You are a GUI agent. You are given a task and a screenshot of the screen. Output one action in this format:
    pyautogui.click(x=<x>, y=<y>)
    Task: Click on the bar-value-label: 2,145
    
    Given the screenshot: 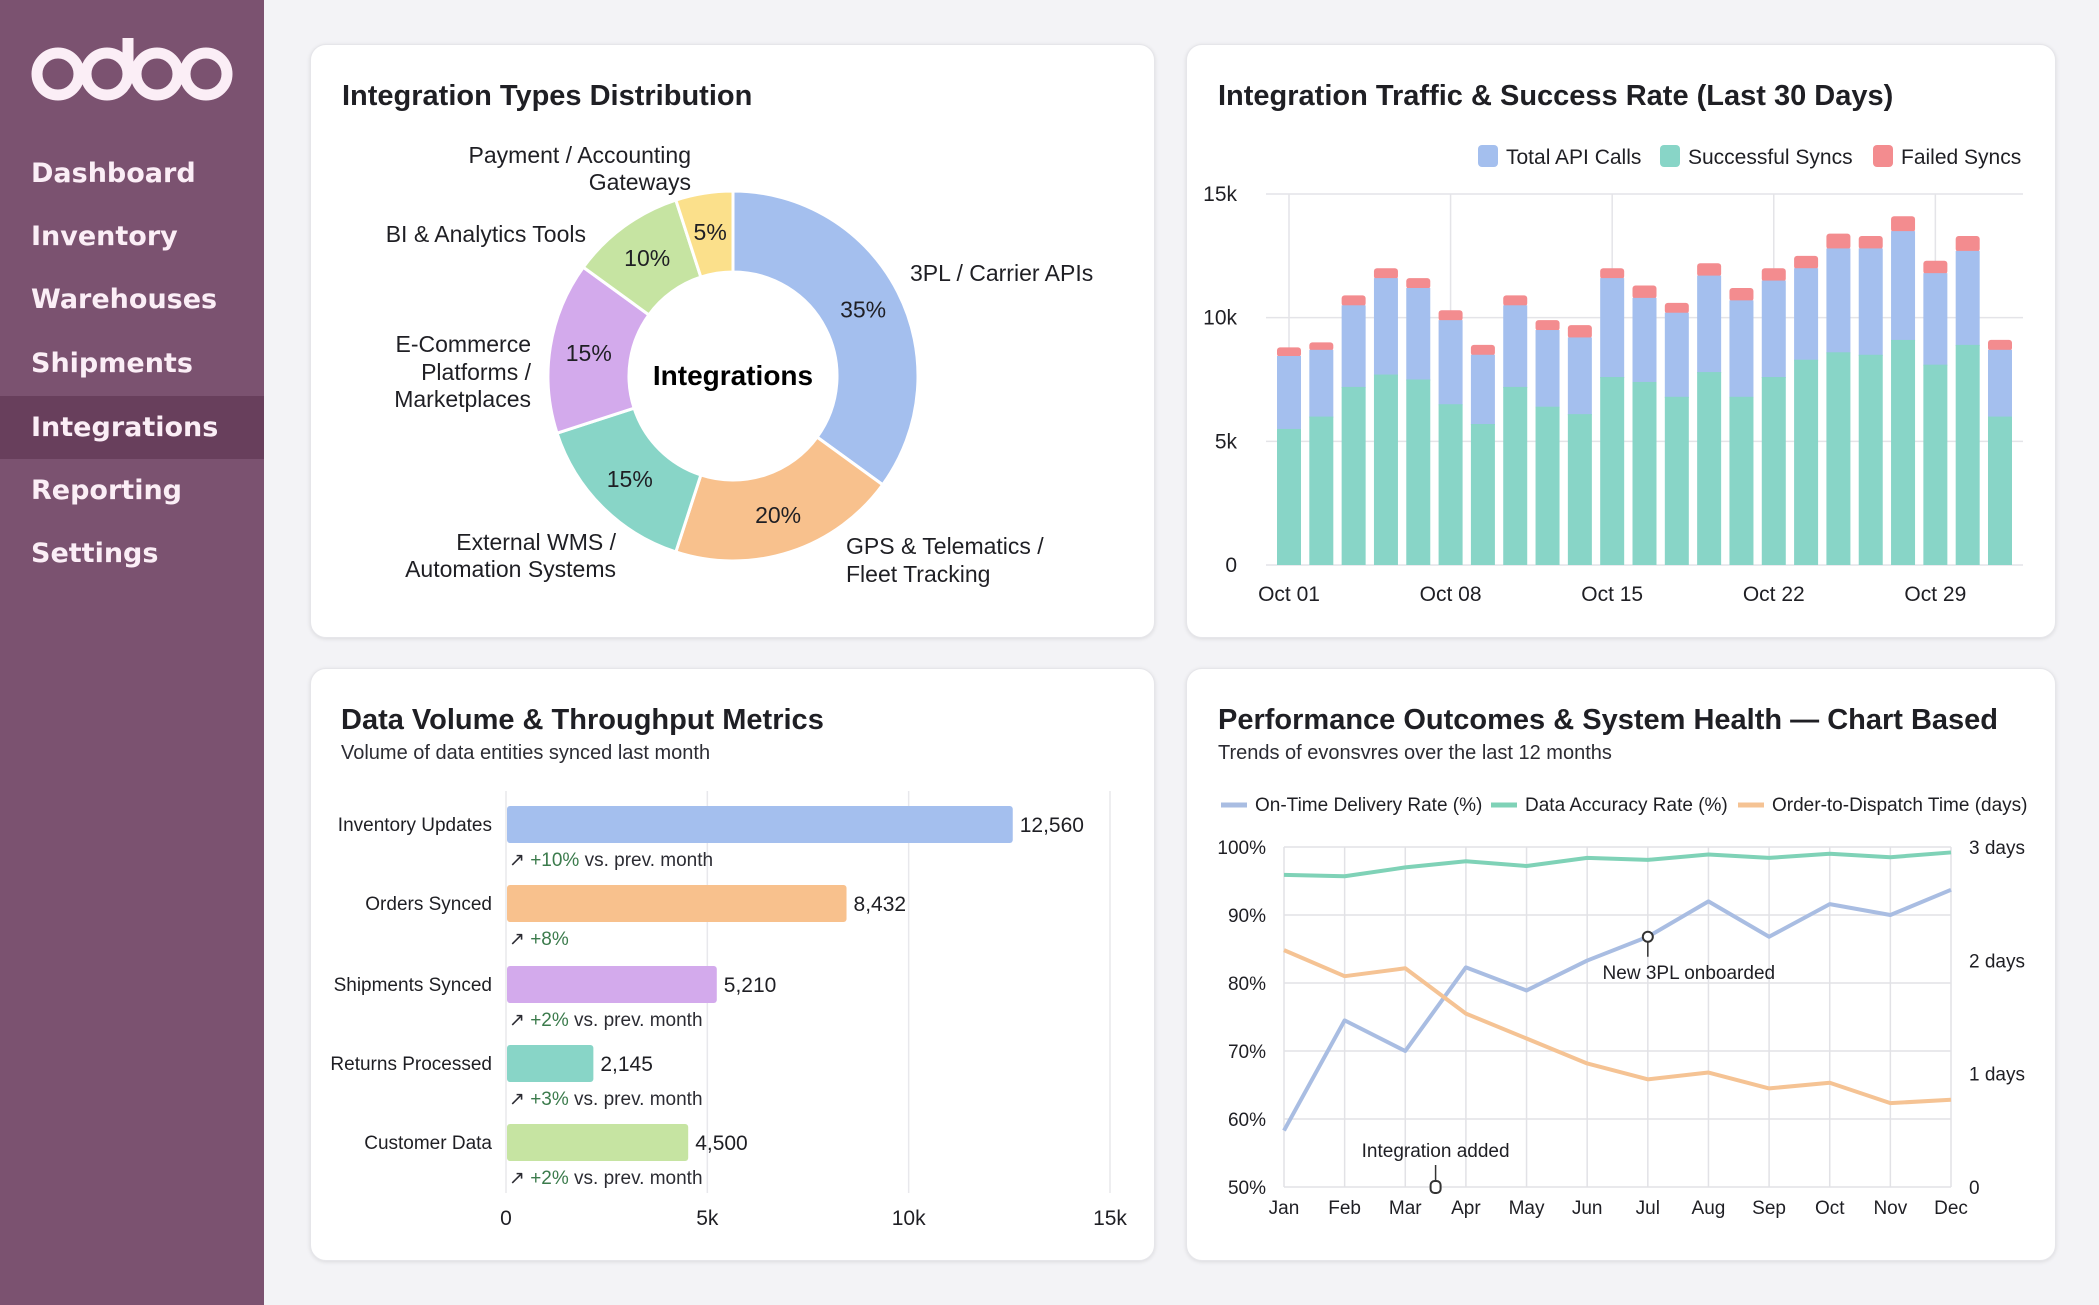 What is the action you would take?
    pyautogui.click(x=626, y=1064)
    